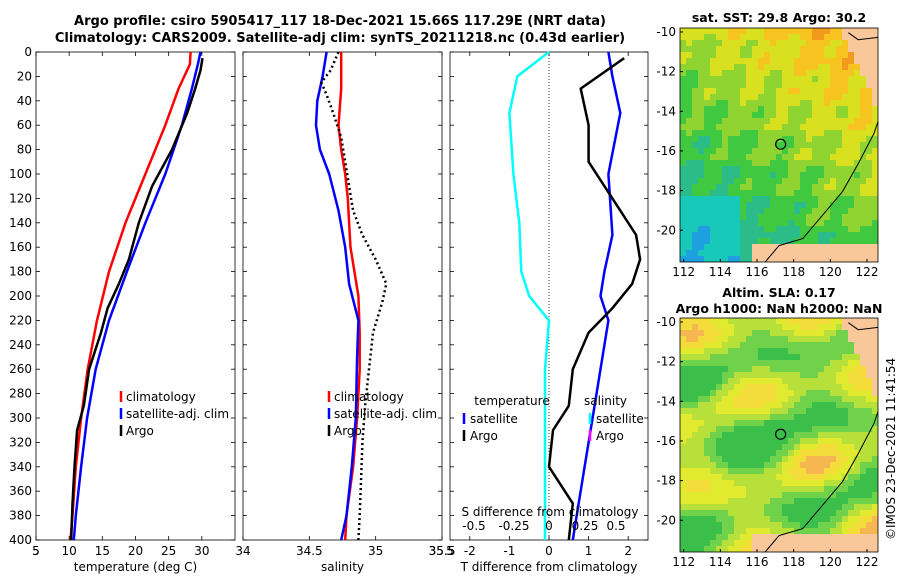 This screenshot has height=580, width=900. Describe the element at coordinates (666, 72) in the screenshot. I see `lat-tick-label: -12` at that location.